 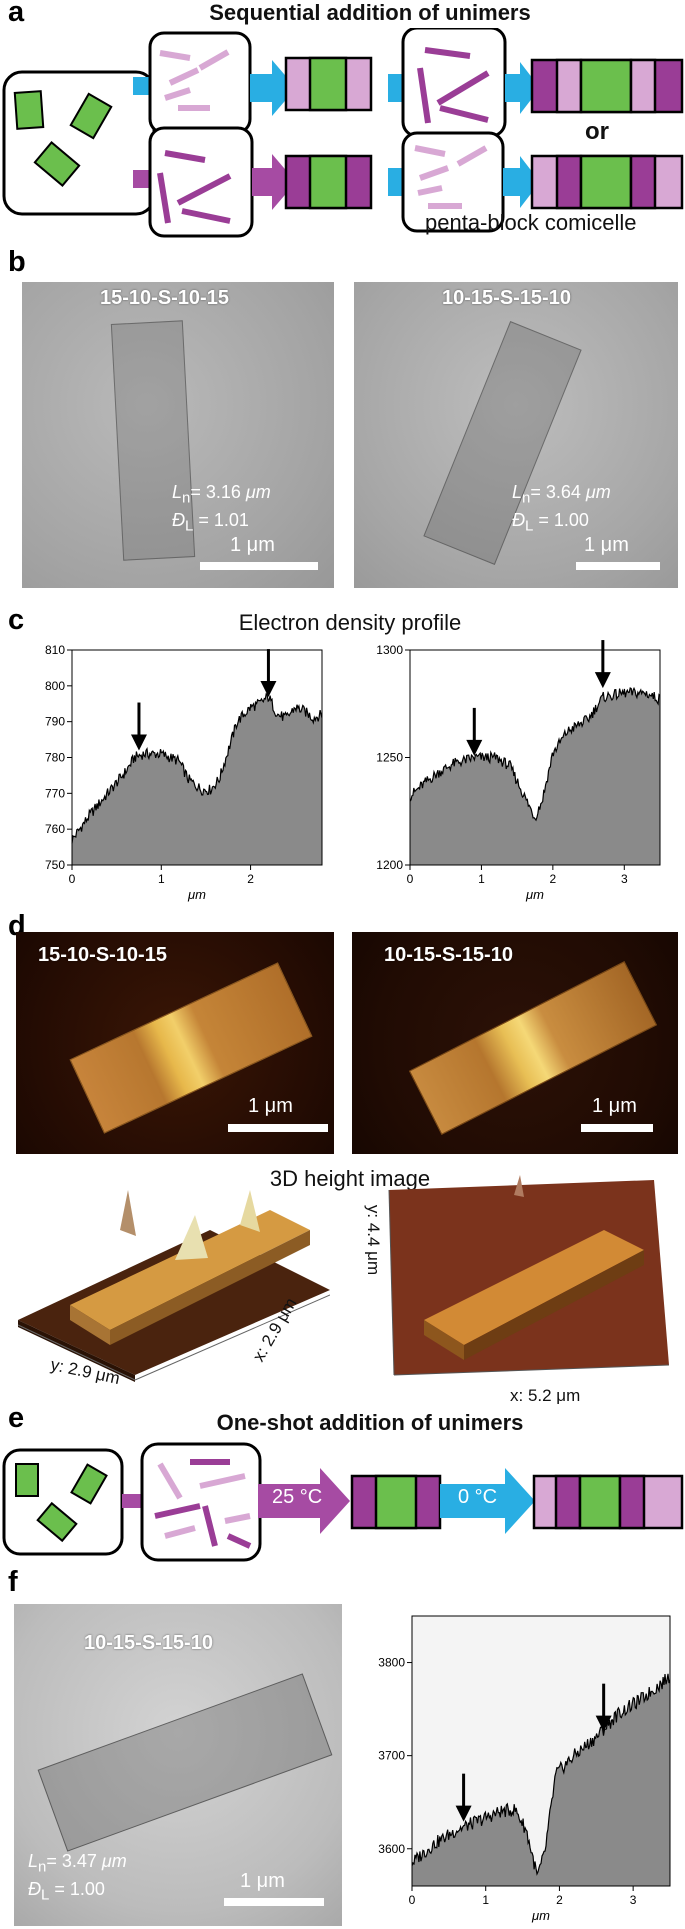 I want to click on tem-ln-f: Ln= 3.47 μm, so click(x=77, y=1863).